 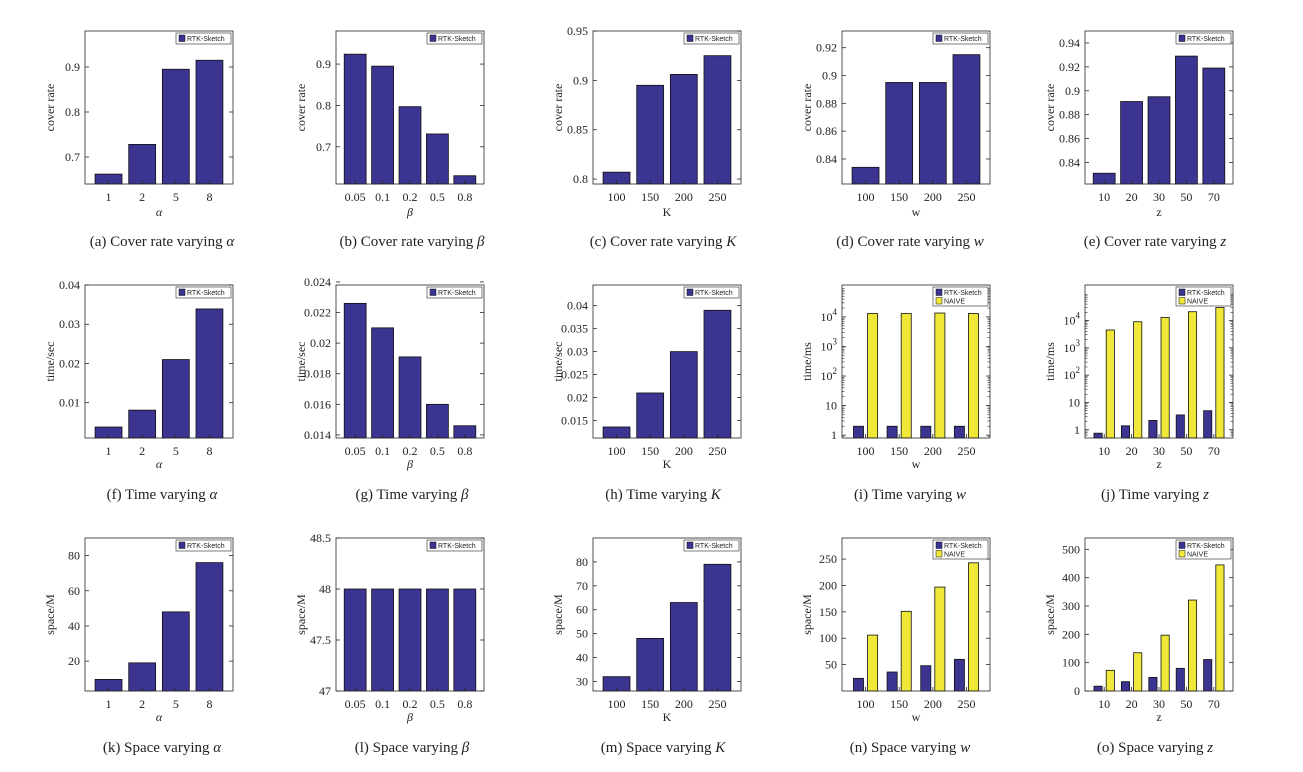 What do you see at coordinates (382, 383) in the screenshot?
I see `rtk-bar-0.1` at bounding box center [382, 383].